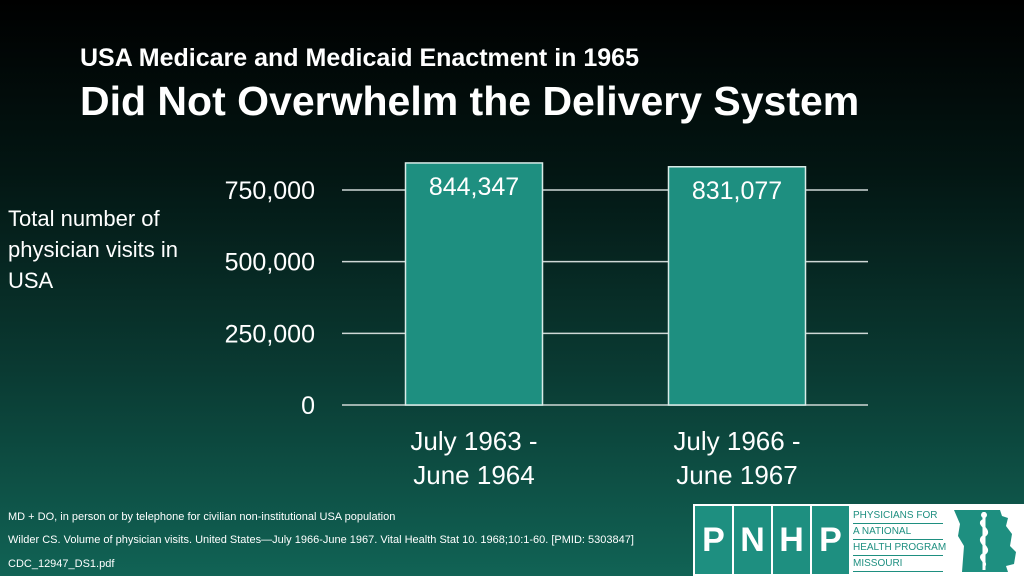 The height and width of the screenshot is (576, 1024). What do you see at coordinates (270, 263) in the screenshot?
I see `y-tick-label: 500,000` at bounding box center [270, 263].